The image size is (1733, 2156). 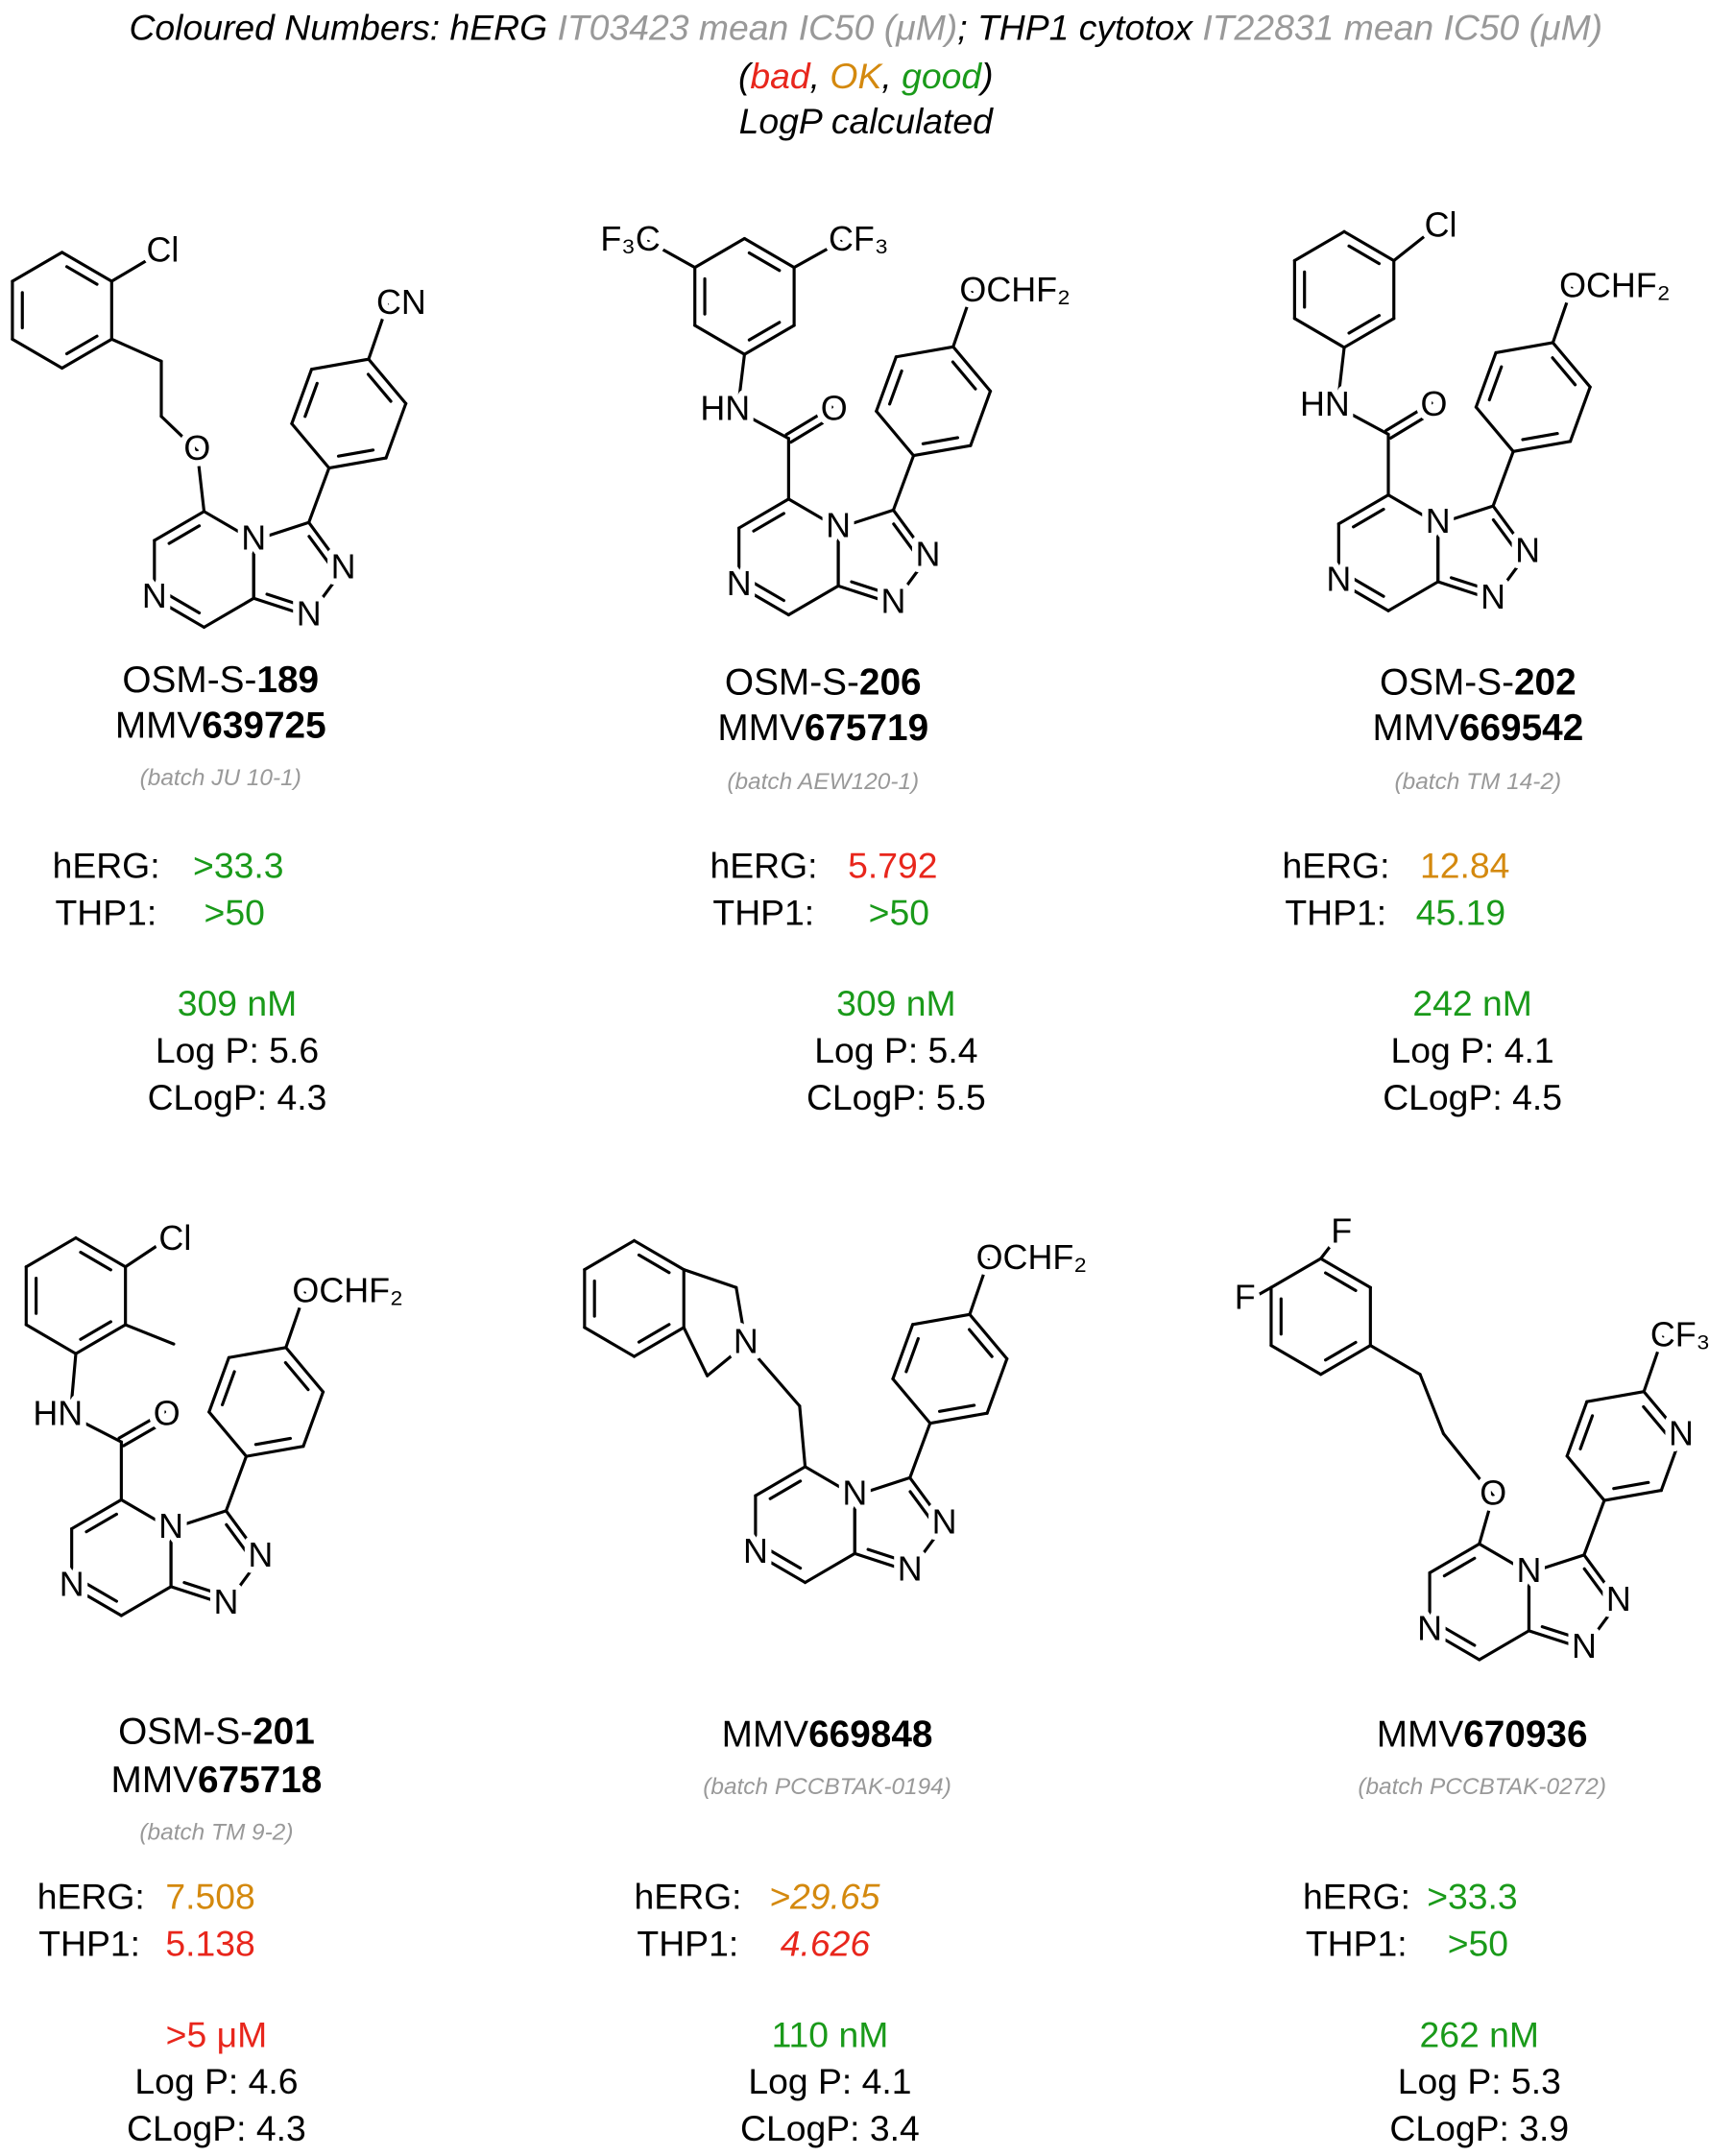 I want to click on header-text: ; THP1 cytotox, so click(x=1079, y=28).